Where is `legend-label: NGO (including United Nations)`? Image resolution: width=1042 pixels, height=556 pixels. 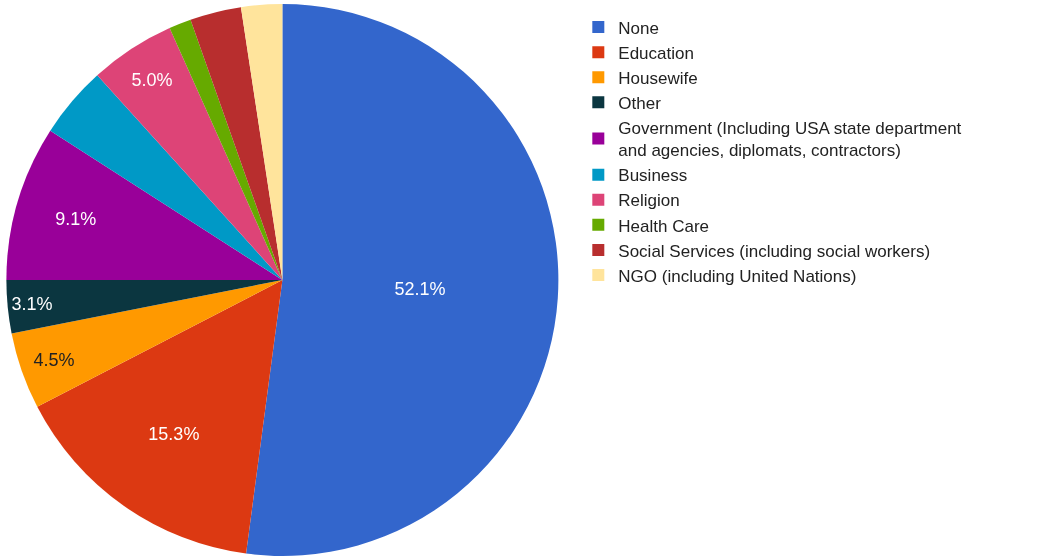
legend-label: NGO (including United Nations) is located at coordinates (737, 276).